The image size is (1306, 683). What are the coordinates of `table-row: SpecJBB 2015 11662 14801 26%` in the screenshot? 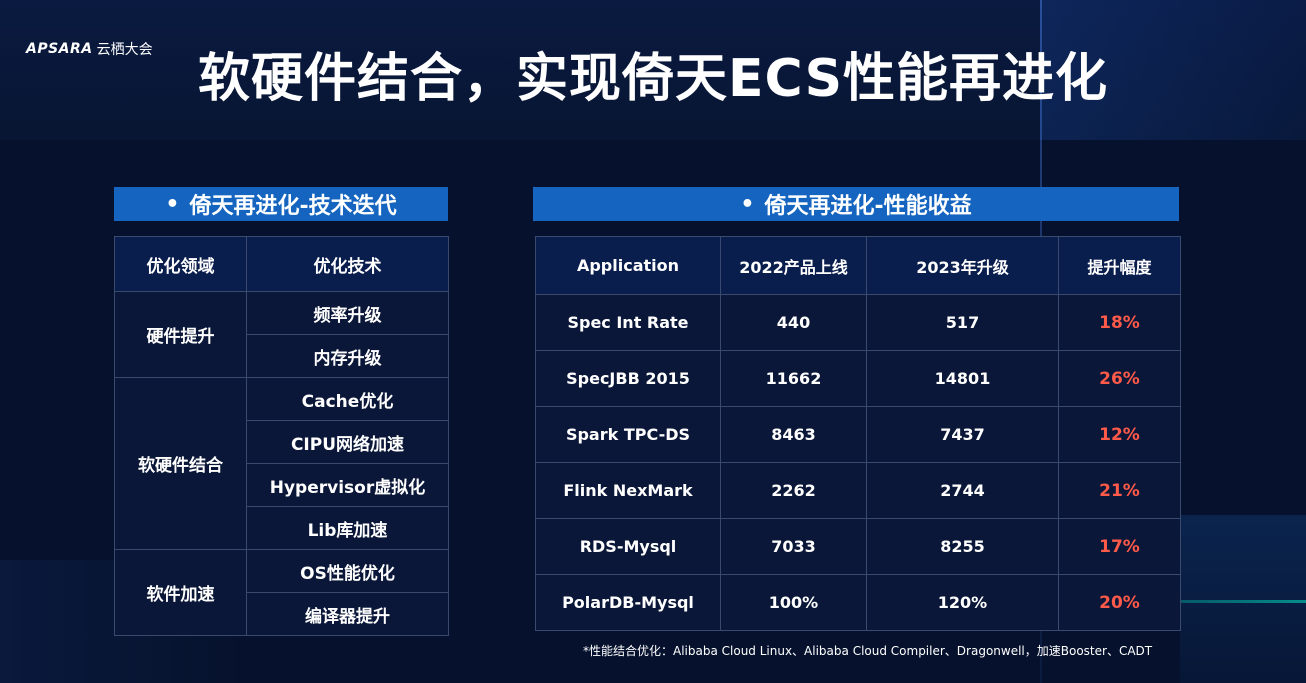 It's located at (858, 378).